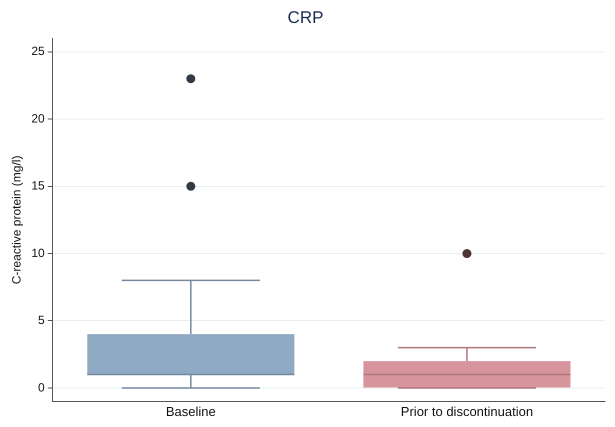 This screenshot has width=615, height=427. What do you see at coordinates (17, 220) in the screenshot?
I see `y-axis-title: C-reactive protein (mg/l)` at bounding box center [17, 220].